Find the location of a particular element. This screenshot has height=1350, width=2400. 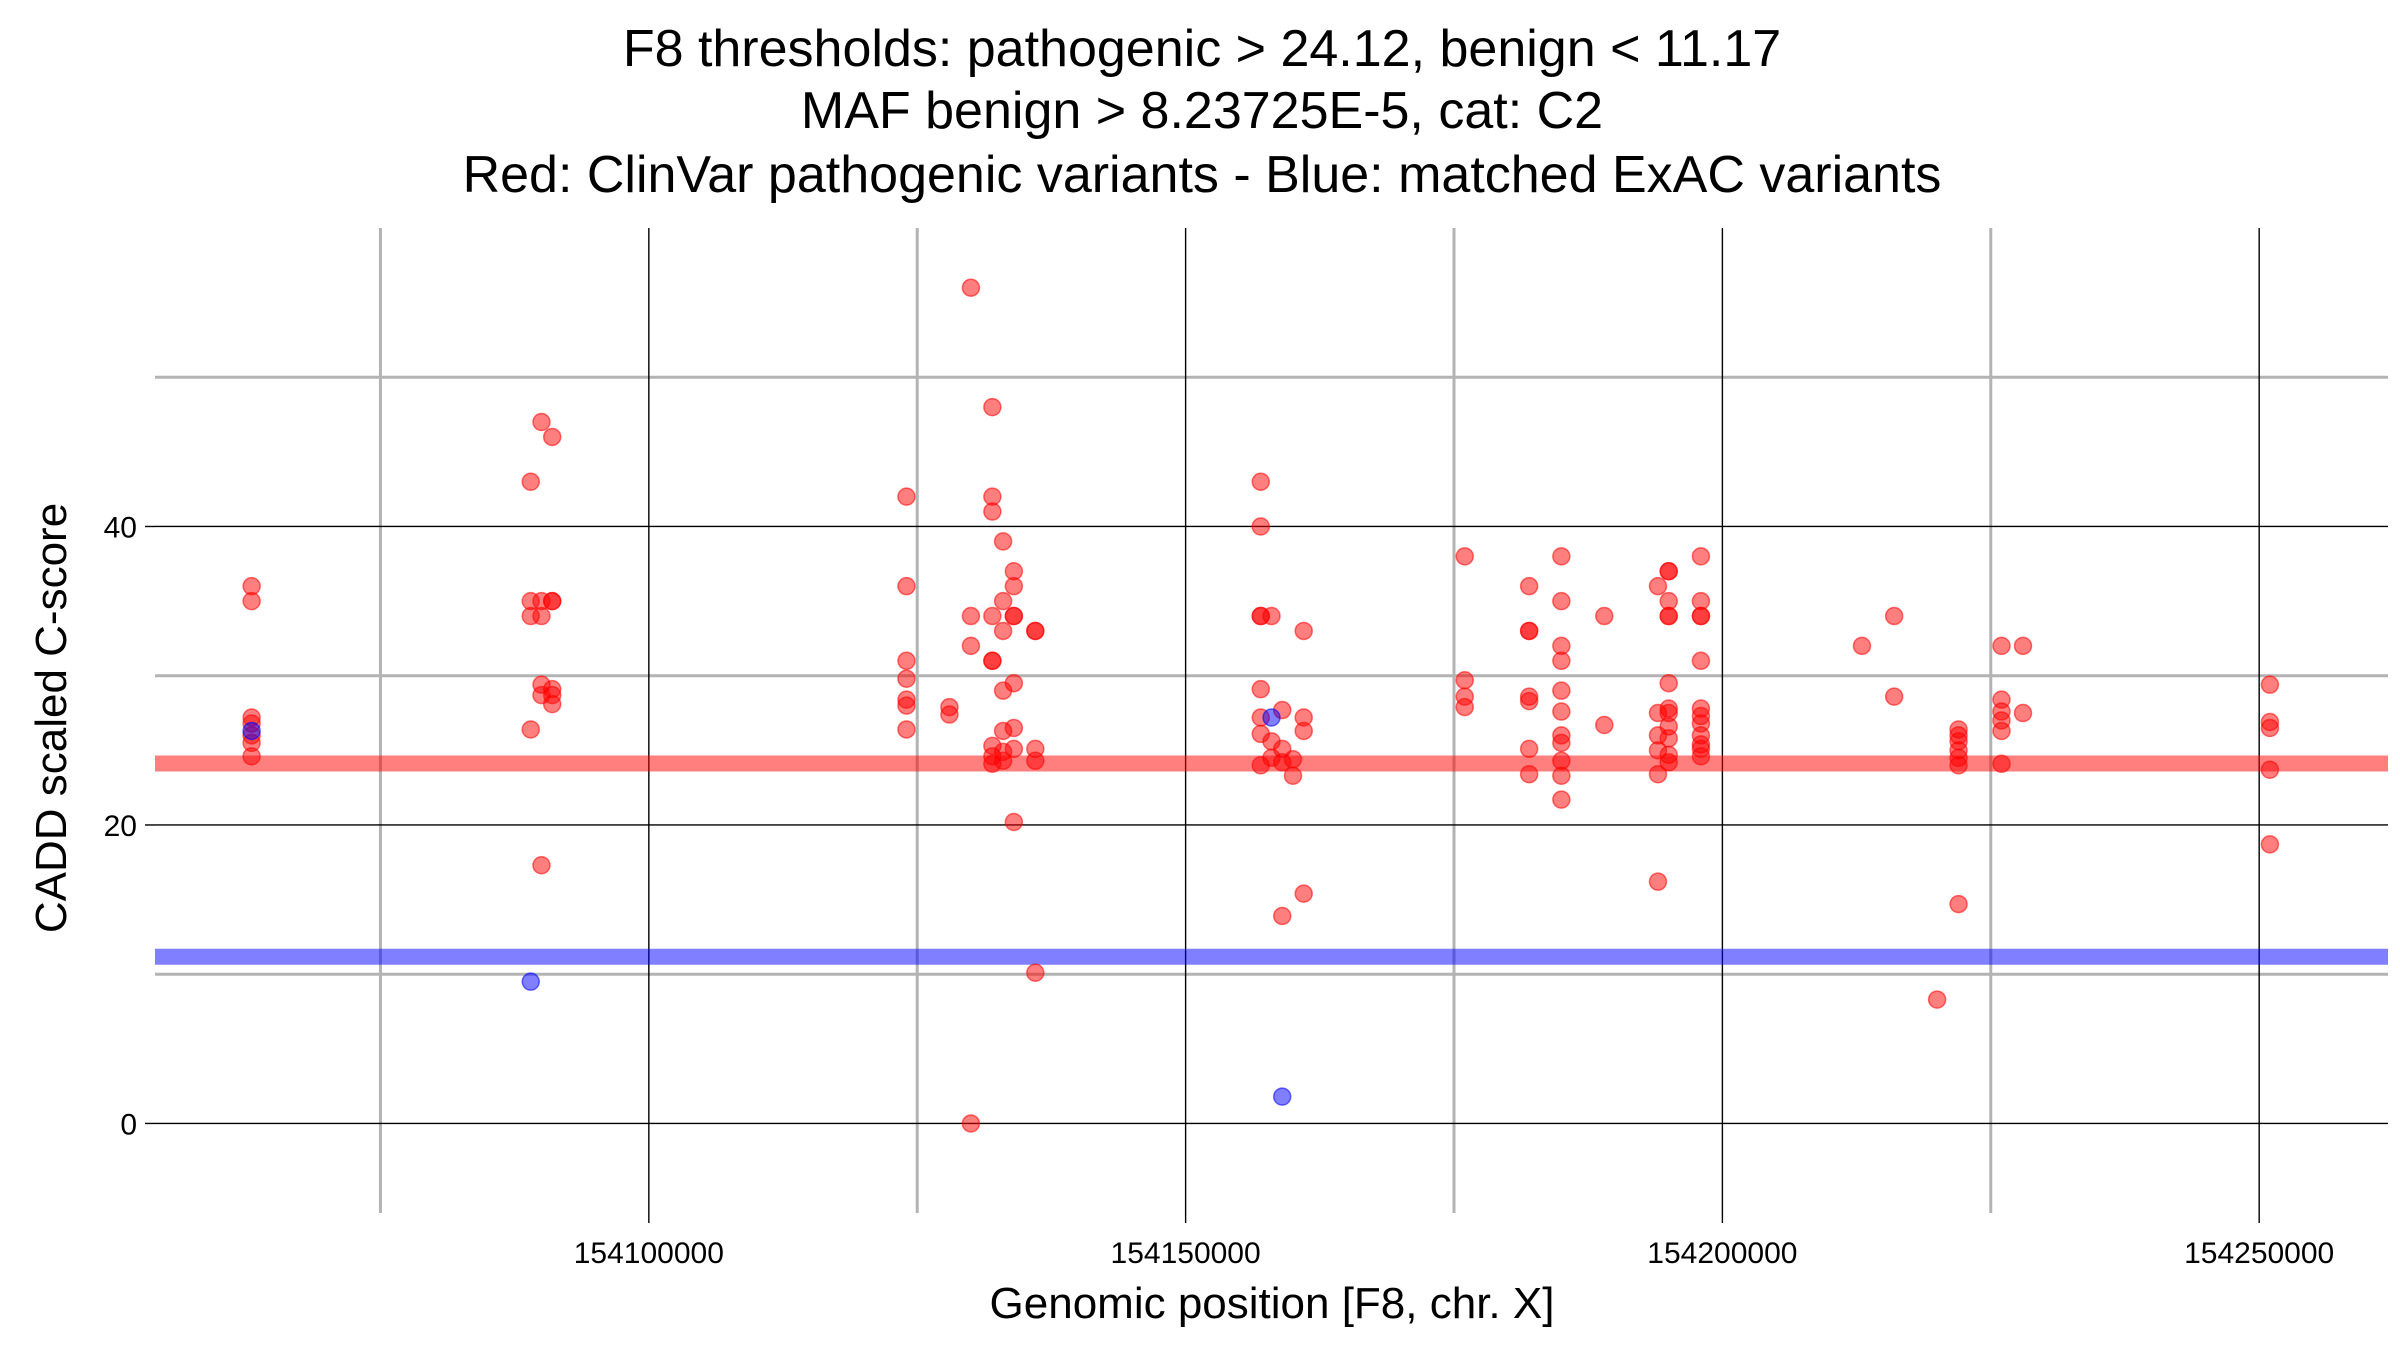

x-tick-label: 154150000 is located at coordinates (1186, 1253).